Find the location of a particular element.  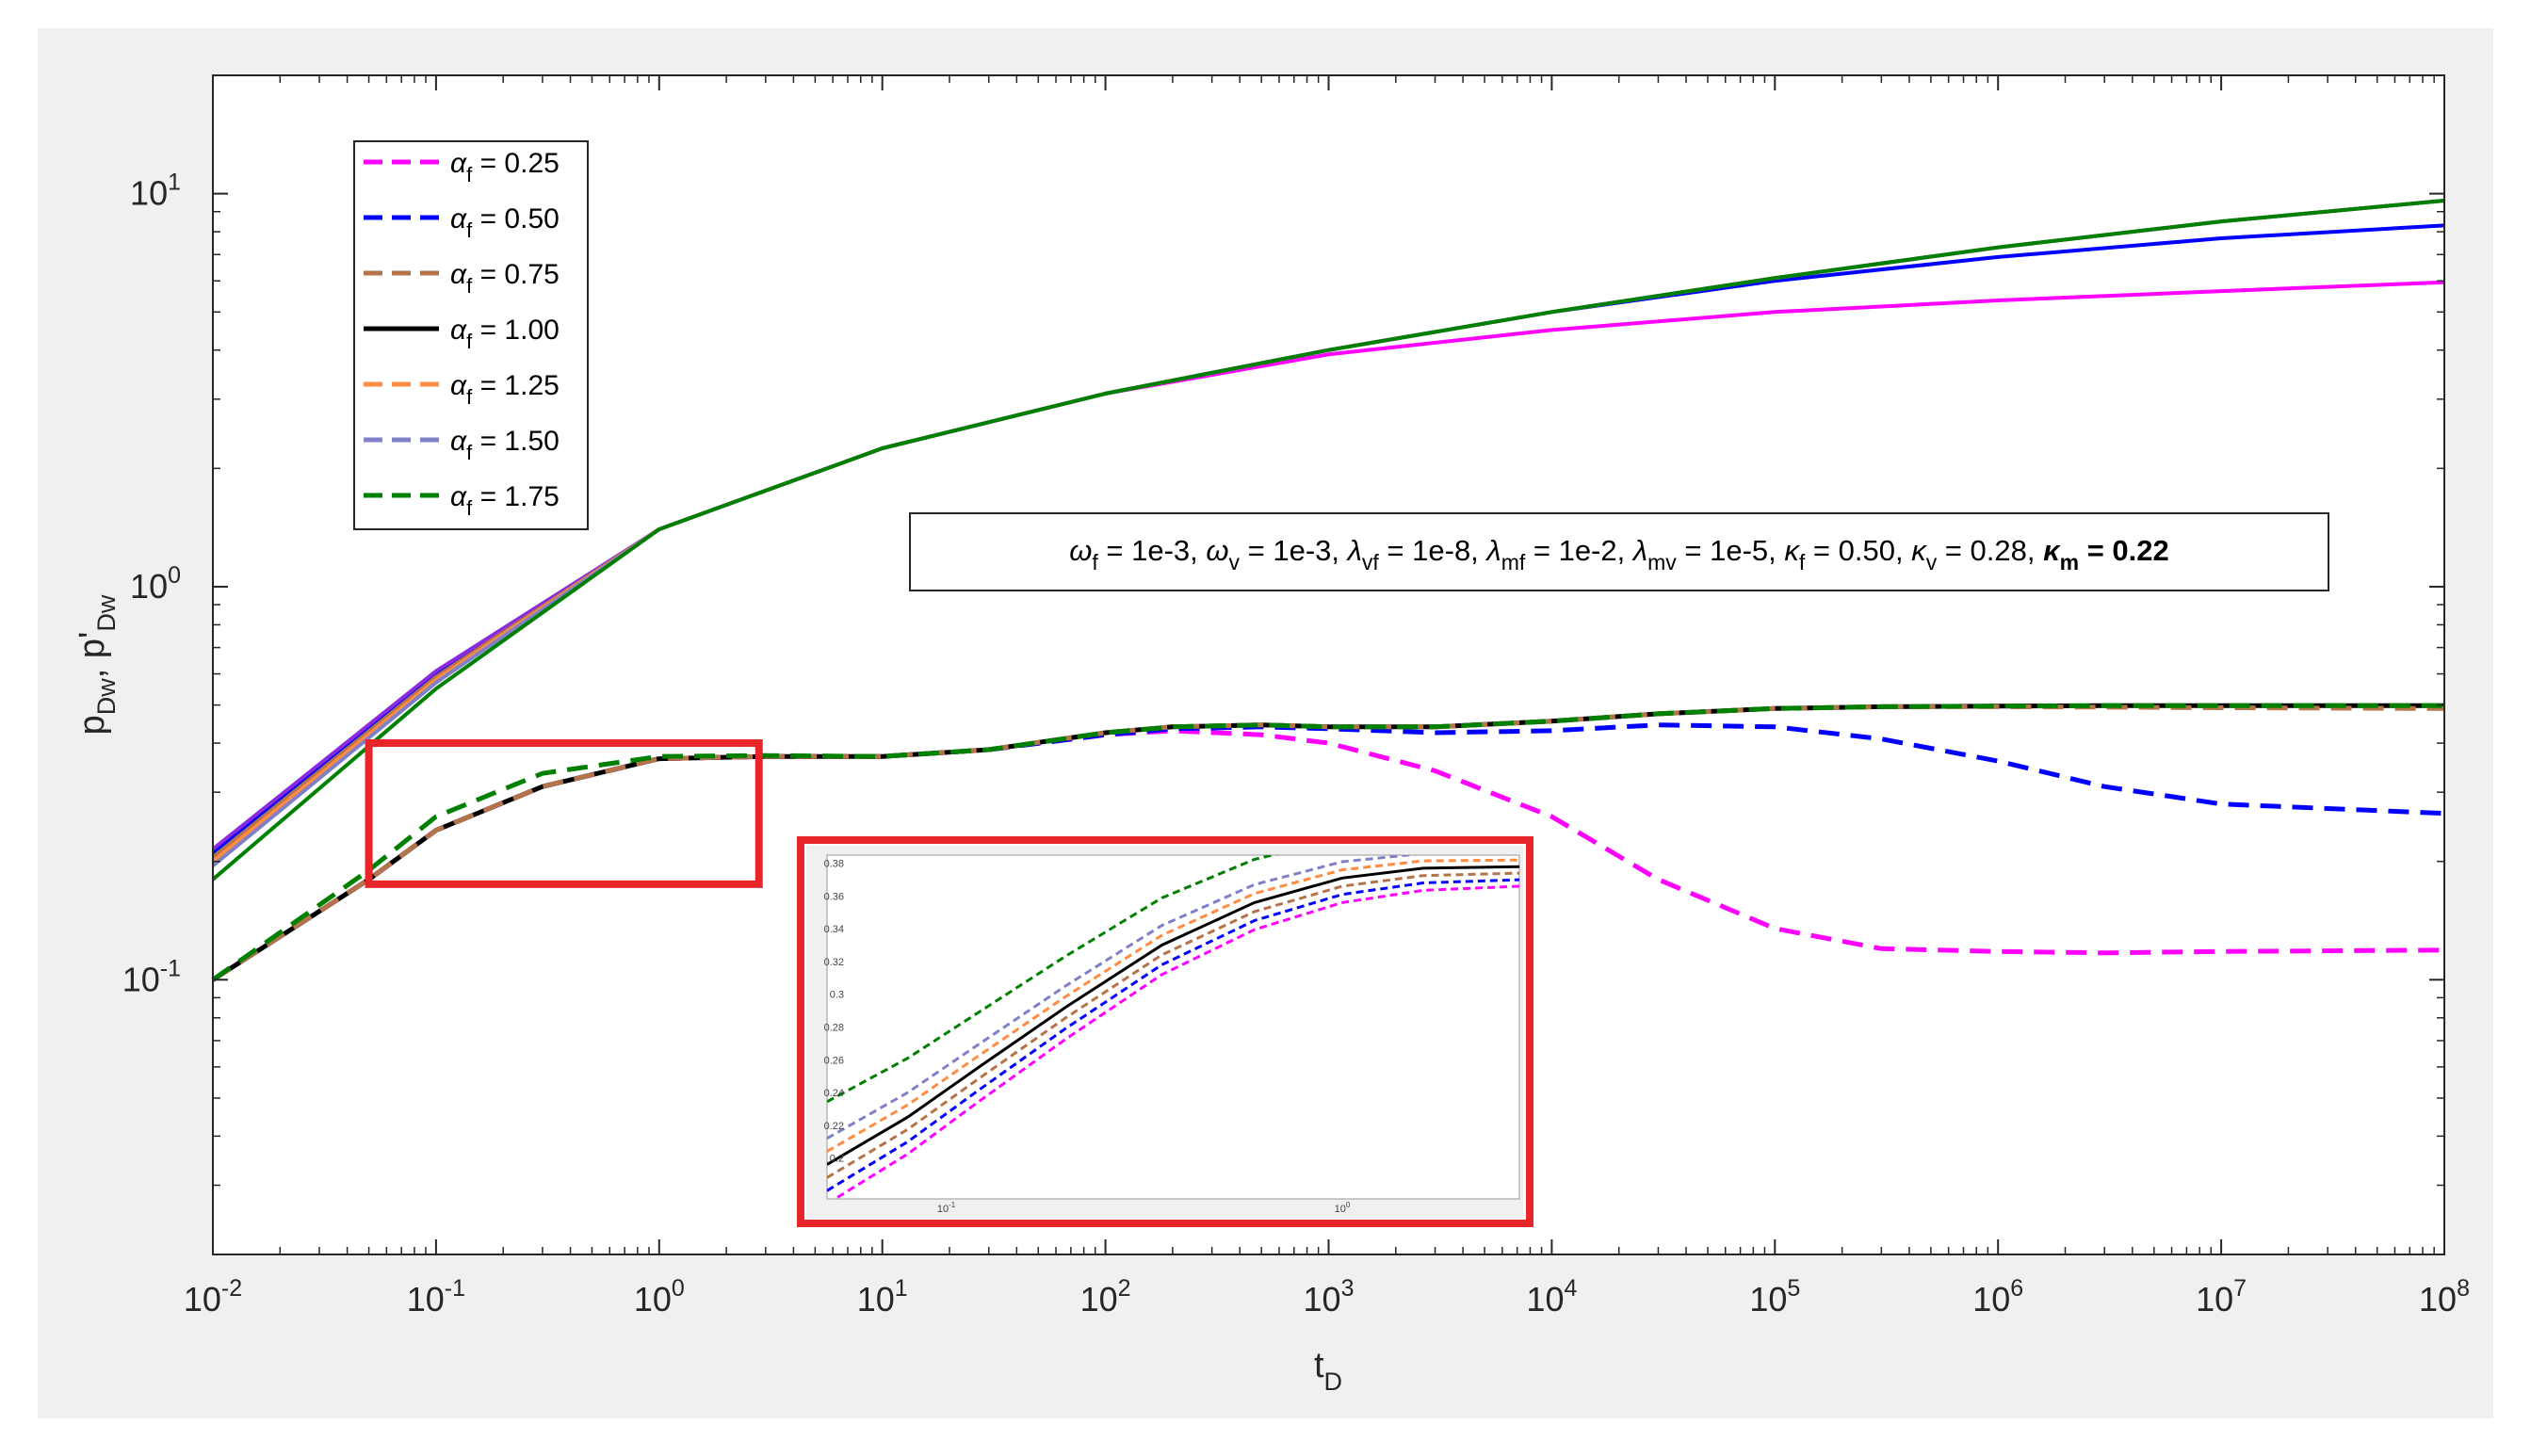

inset-y-tick-label: 0.36 is located at coordinates (834, 896).